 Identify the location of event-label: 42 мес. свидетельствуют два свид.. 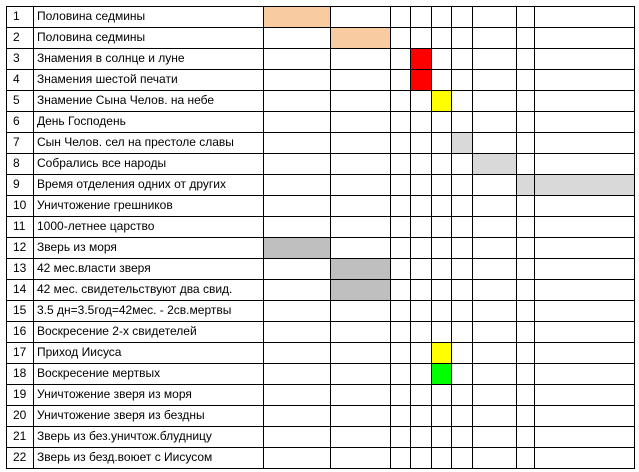
(135, 289).